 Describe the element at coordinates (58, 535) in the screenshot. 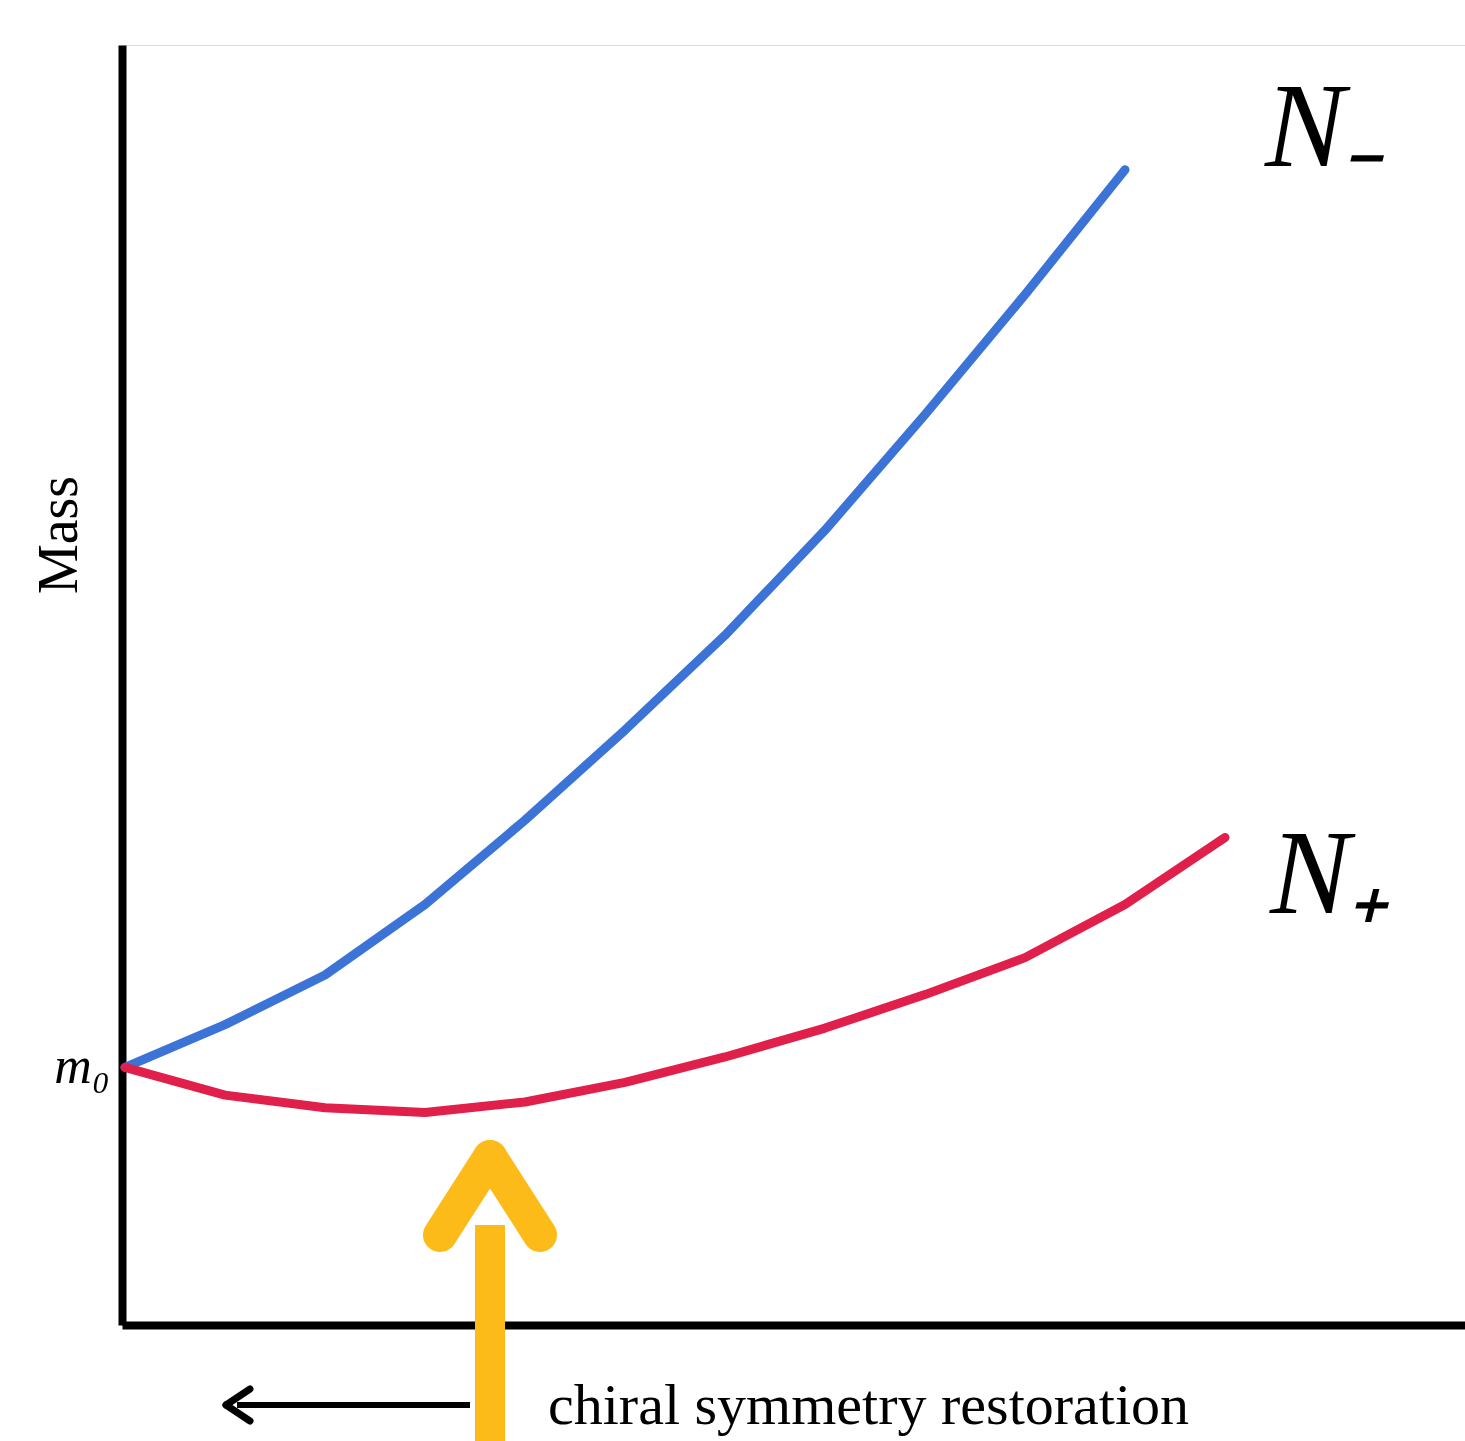

I see `y-axis-title: Mass` at that location.